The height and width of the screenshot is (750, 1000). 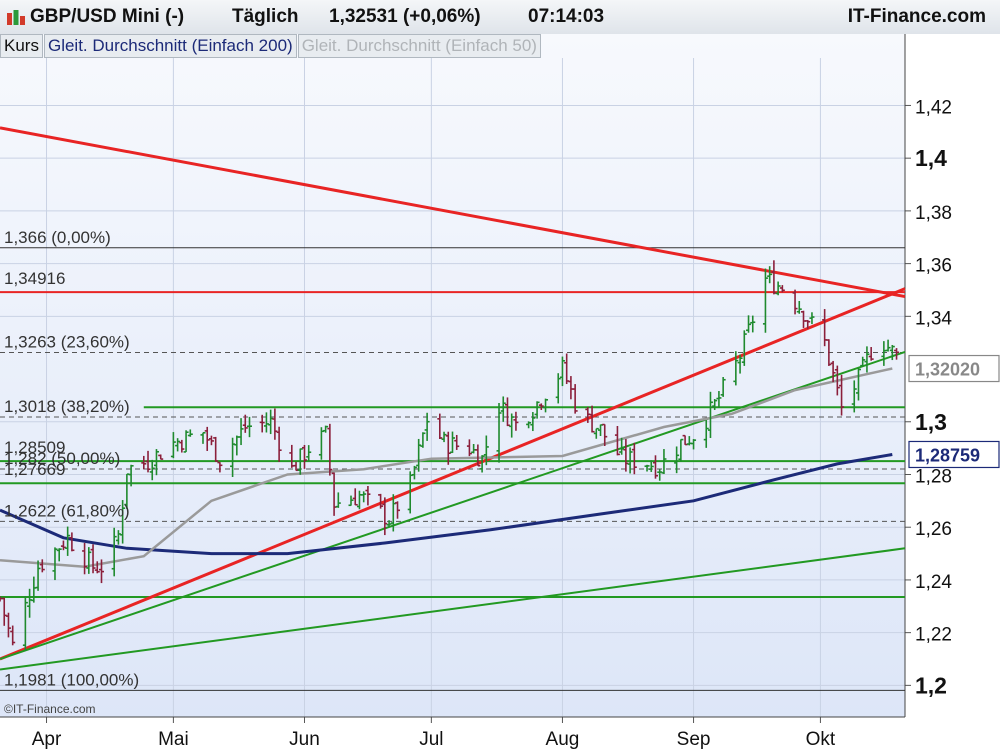 What do you see at coordinates (431, 739) in the screenshot?
I see `x-tick-label: Jul` at bounding box center [431, 739].